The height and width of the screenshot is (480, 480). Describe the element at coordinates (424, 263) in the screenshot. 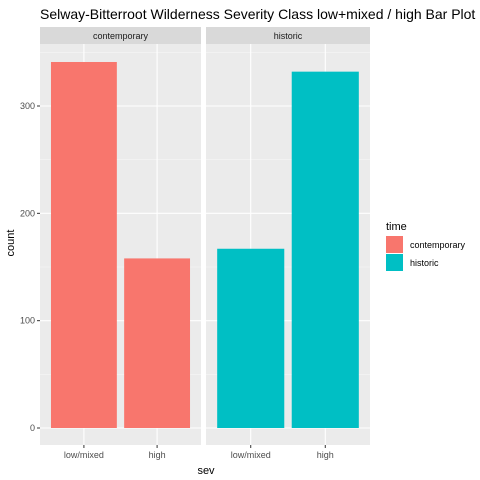

I see `legend-label-historic: historic` at that location.